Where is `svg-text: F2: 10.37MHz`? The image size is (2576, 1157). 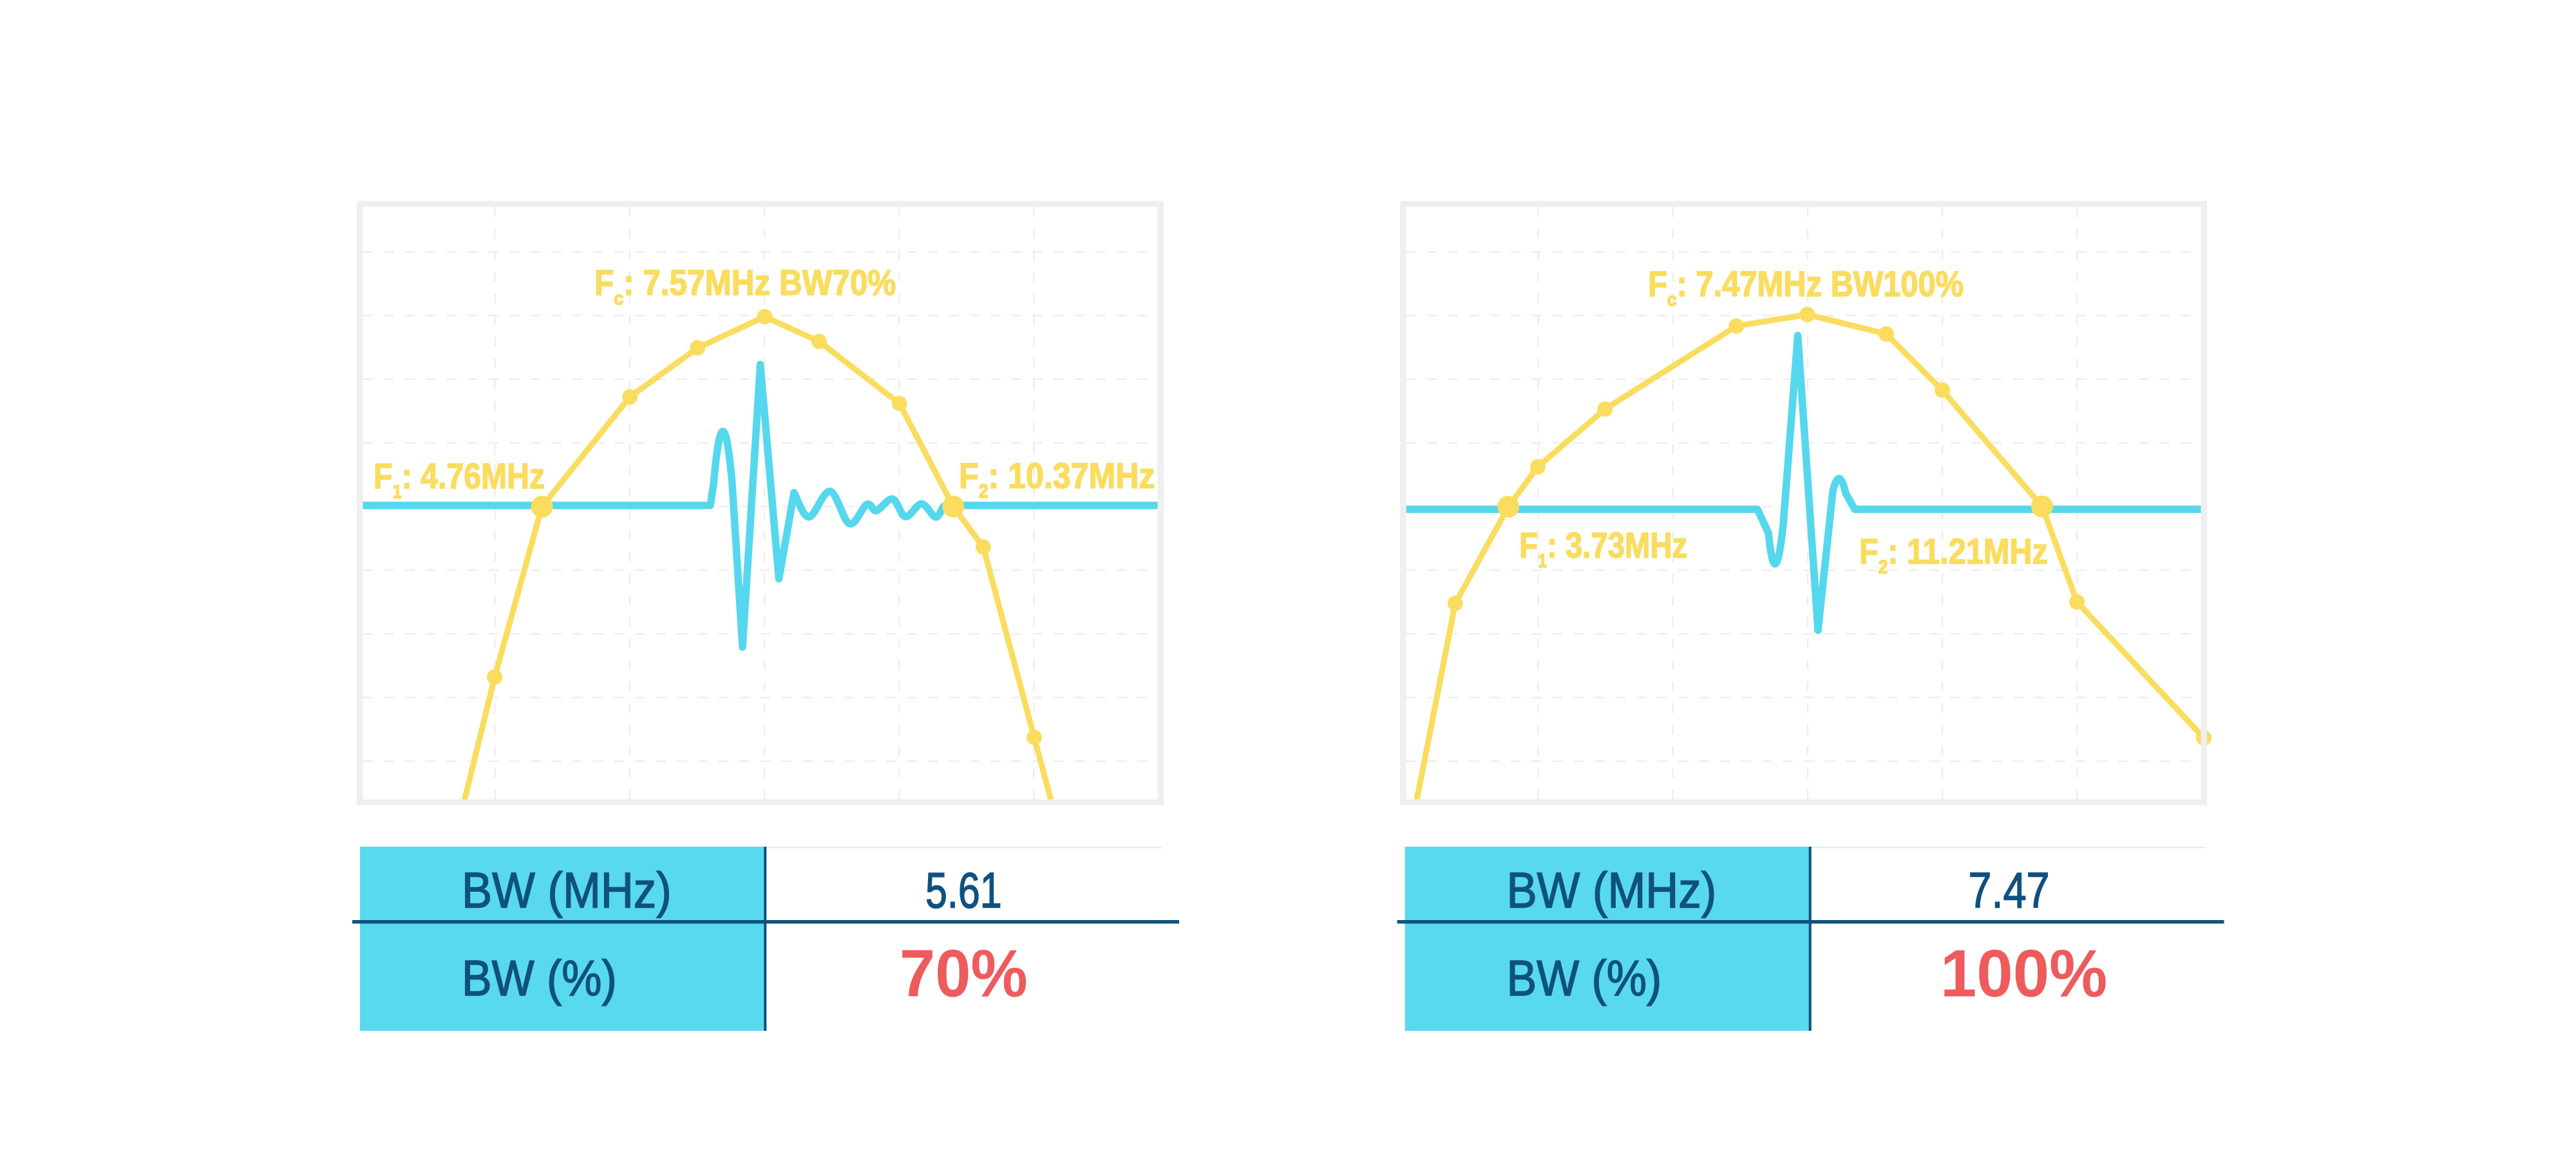
svg-text: F2: 10.37MHz is located at coordinates (1057, 479).